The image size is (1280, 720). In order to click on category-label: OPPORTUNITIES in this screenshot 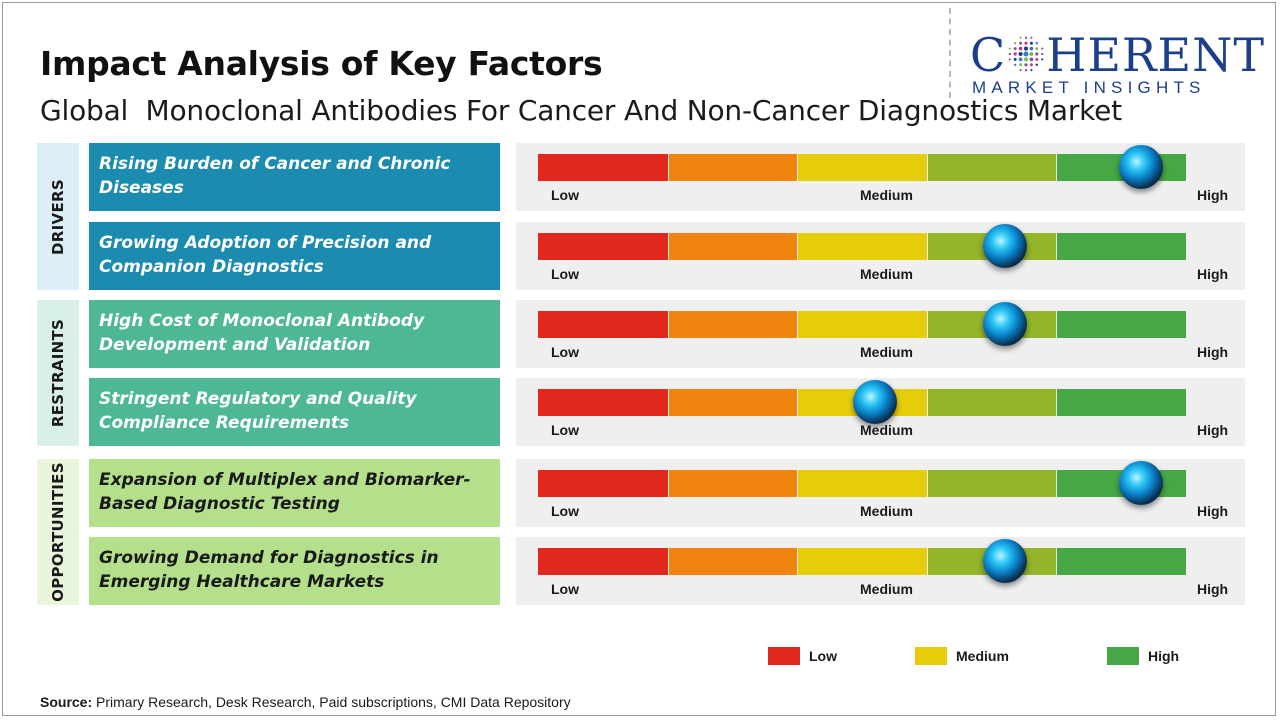, I will do `click(58, 532)`.